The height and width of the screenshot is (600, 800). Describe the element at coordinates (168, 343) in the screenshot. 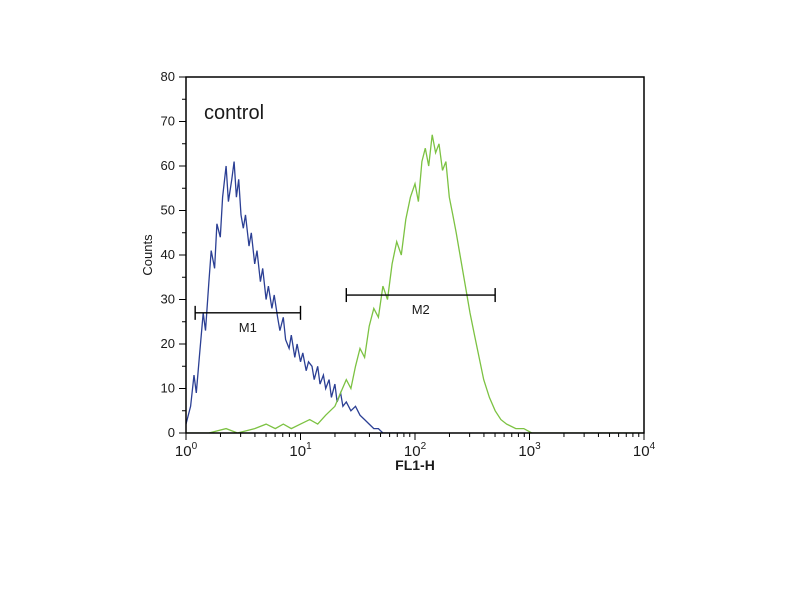

I see `y-tick-label: 20` at that location.